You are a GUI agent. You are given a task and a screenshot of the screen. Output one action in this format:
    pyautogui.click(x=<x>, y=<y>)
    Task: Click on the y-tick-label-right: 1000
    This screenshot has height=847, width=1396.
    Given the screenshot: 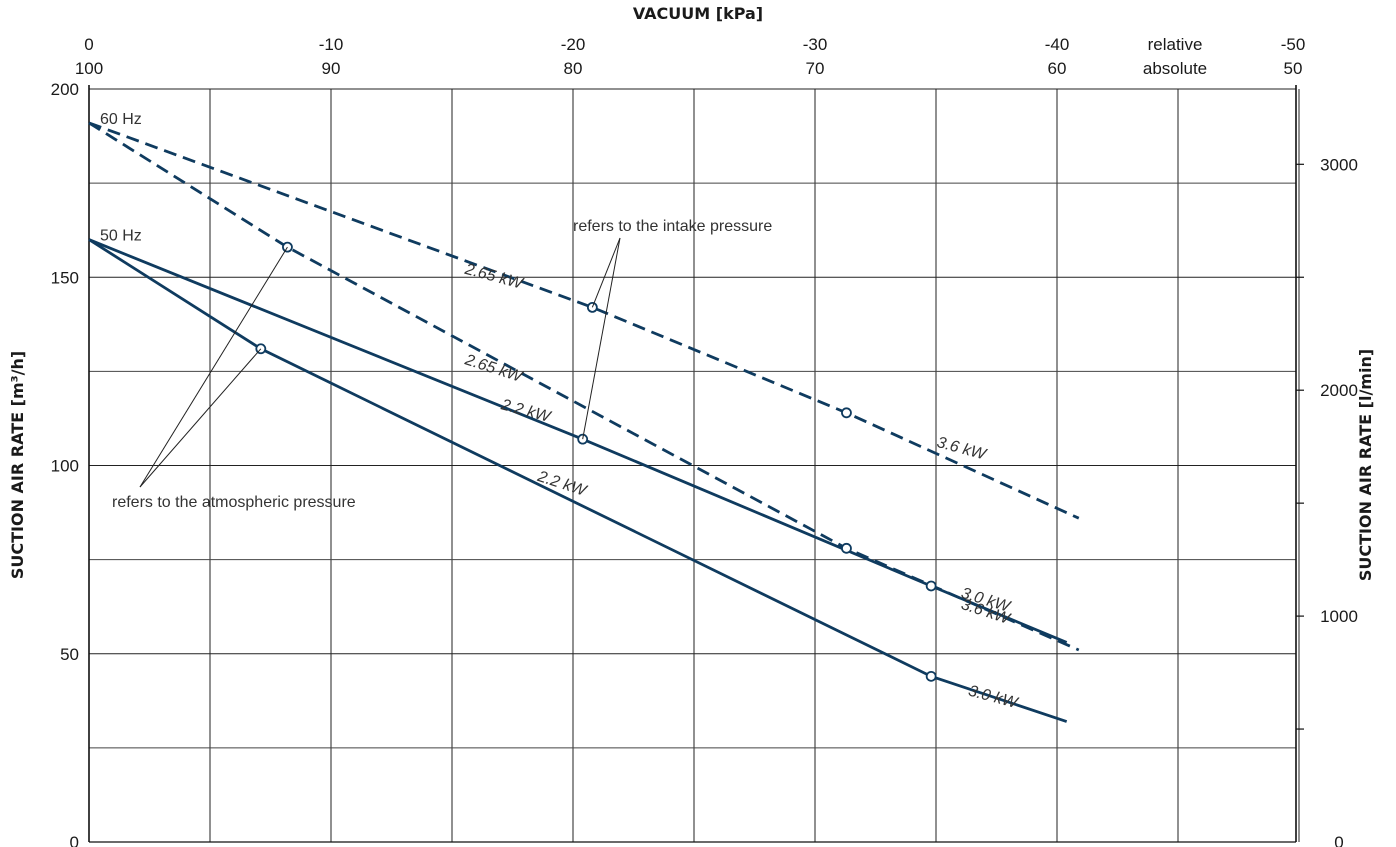 What is the action you would take?
    pyautogui.click(x=1339, y=616)
    